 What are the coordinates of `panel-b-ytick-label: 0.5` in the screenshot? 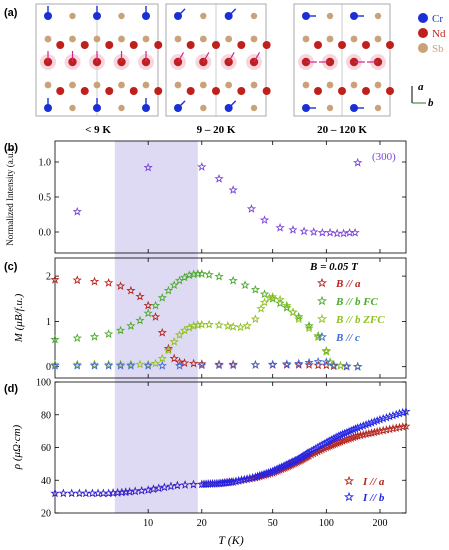 It's located at (45, 198).